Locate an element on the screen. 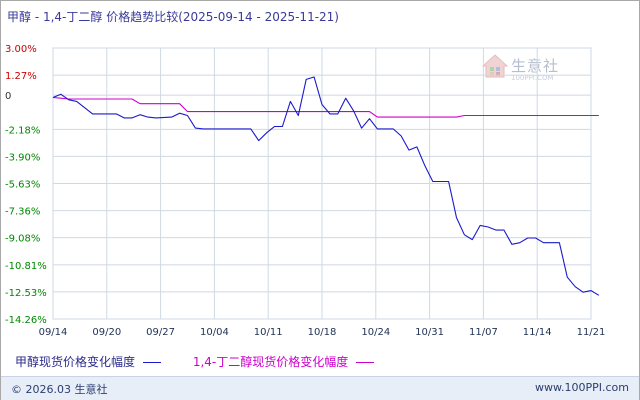  x-tick-label-09-14: 09/14 is located at coordinates (53, 332).